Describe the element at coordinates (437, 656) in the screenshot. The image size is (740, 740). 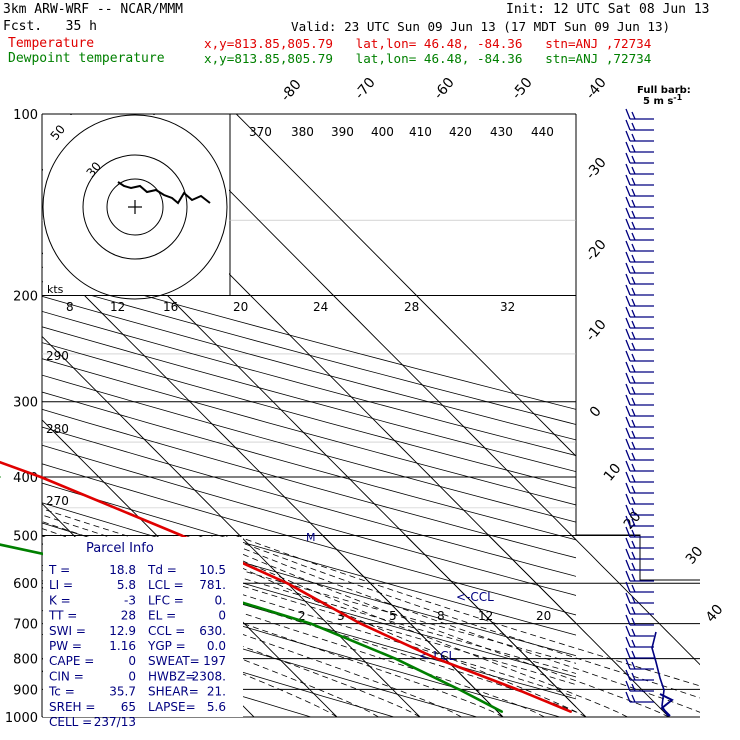
I see `lcl-marker: <-LCL` at that location.